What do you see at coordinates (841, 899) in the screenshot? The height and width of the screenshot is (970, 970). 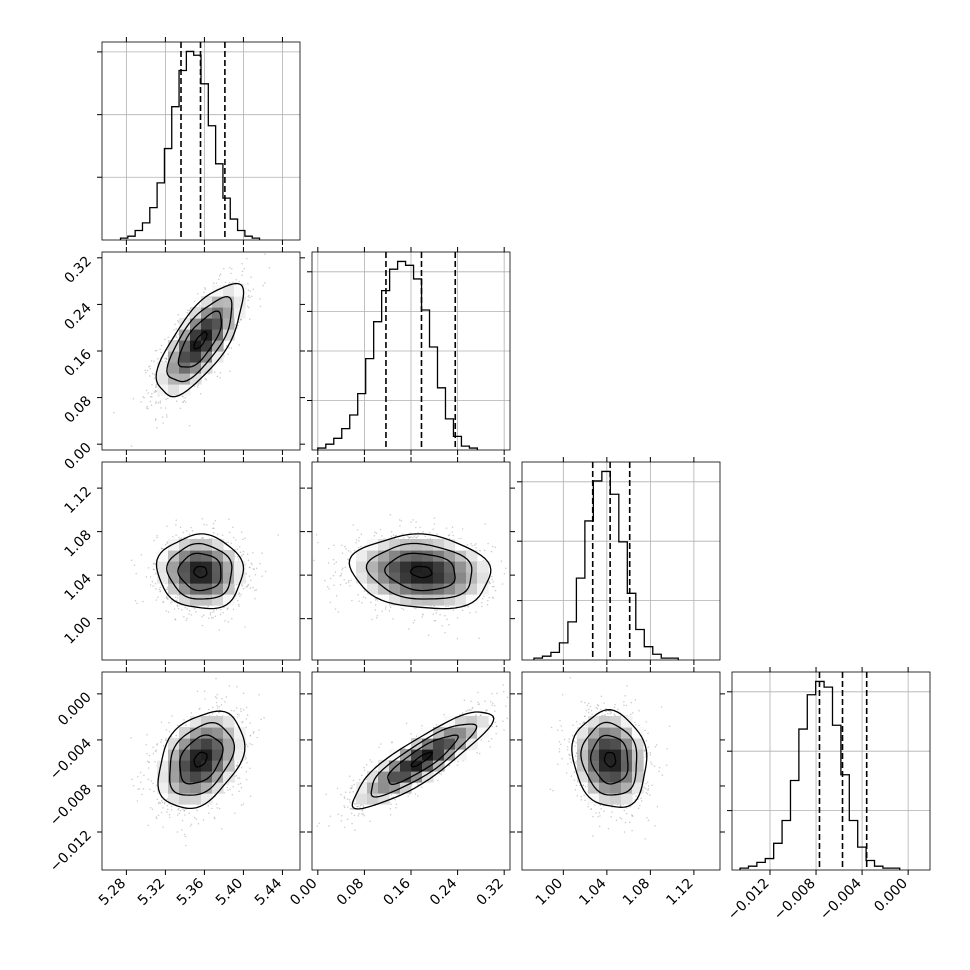 I see `x-tick-label: −0.004` at bounding box center [841, 899].